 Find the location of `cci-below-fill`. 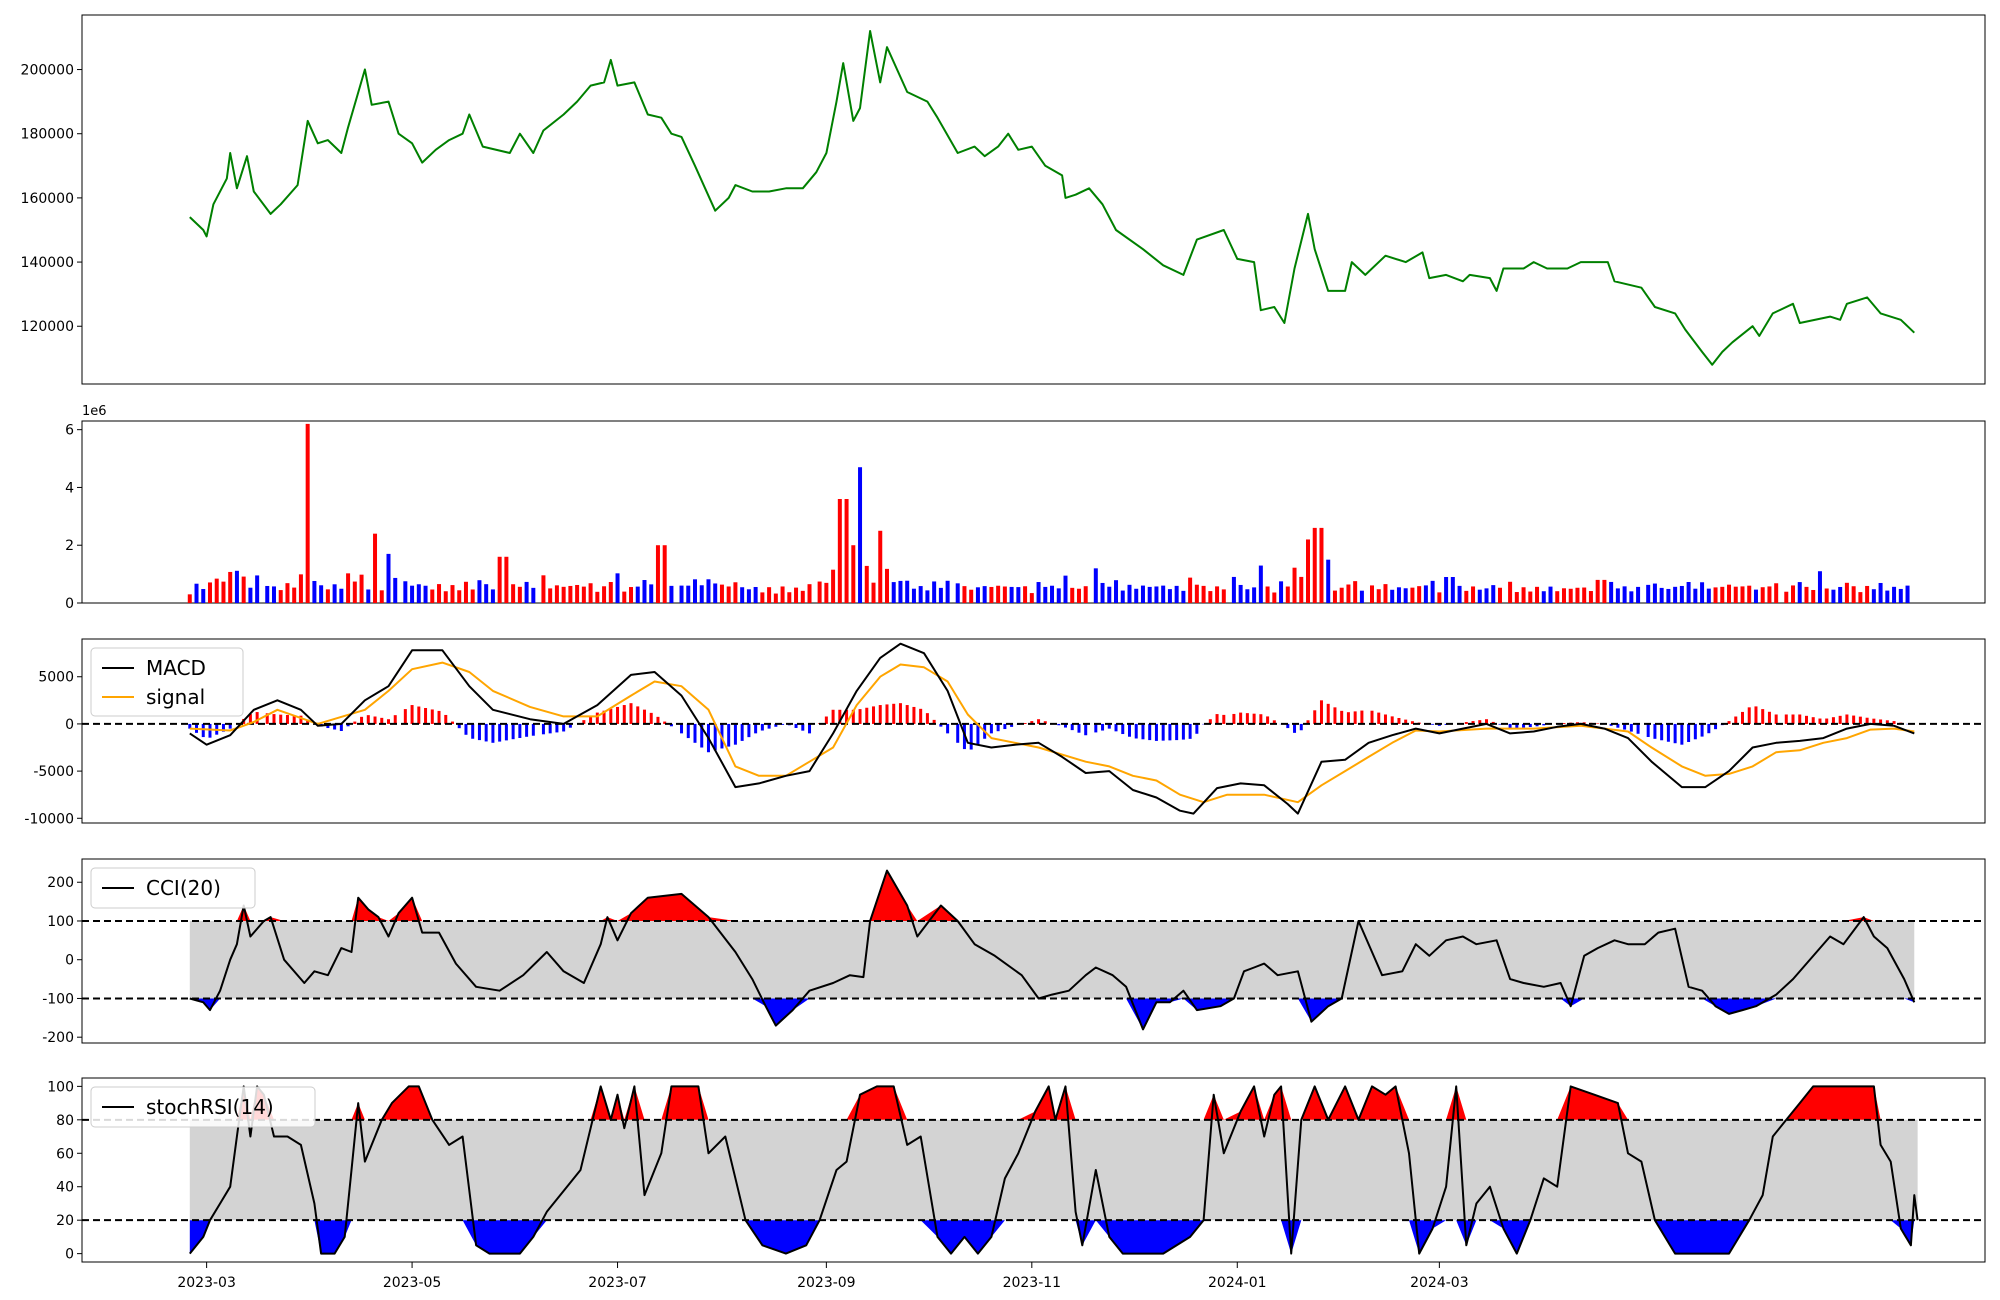

cci-below-fill is located at coordinates (1052, 1014).